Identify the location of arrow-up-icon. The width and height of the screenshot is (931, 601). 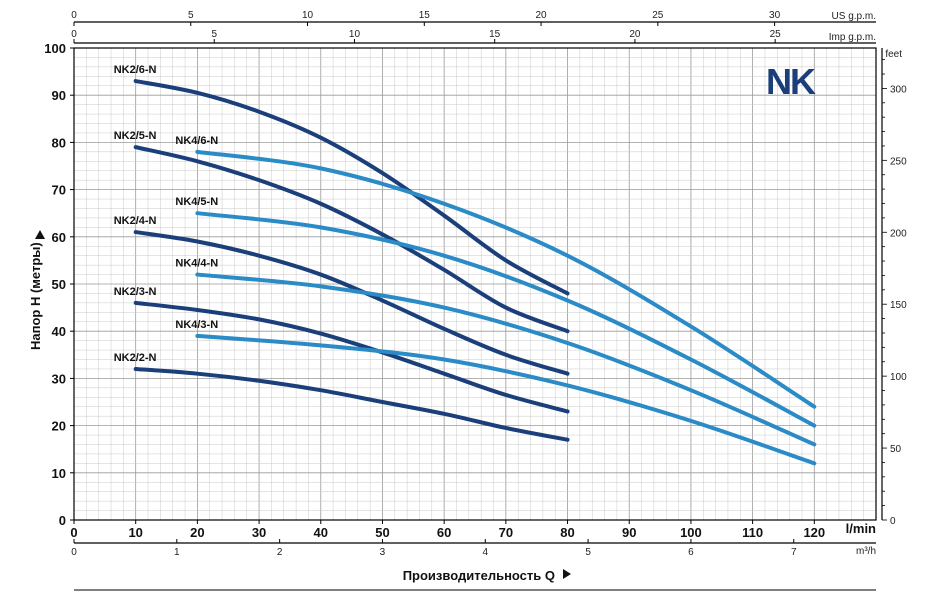
(40, 234).